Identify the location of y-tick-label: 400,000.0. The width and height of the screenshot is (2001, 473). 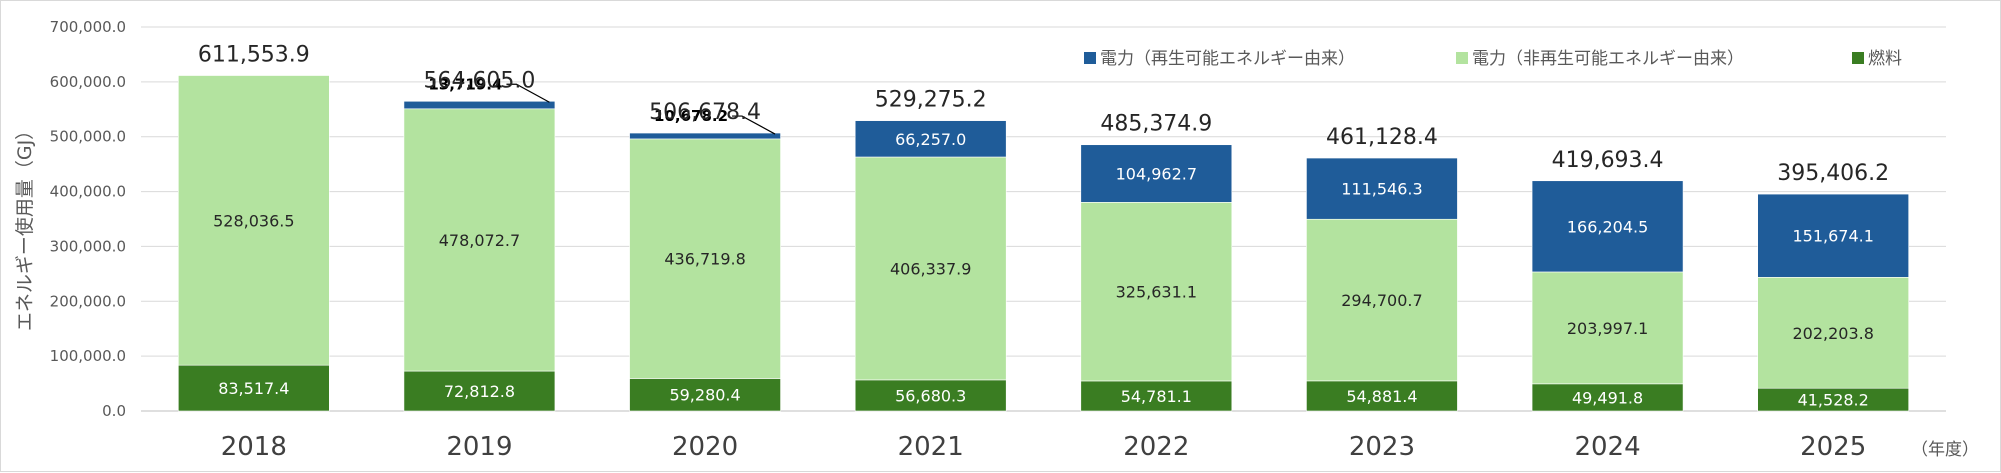
(88, 192).